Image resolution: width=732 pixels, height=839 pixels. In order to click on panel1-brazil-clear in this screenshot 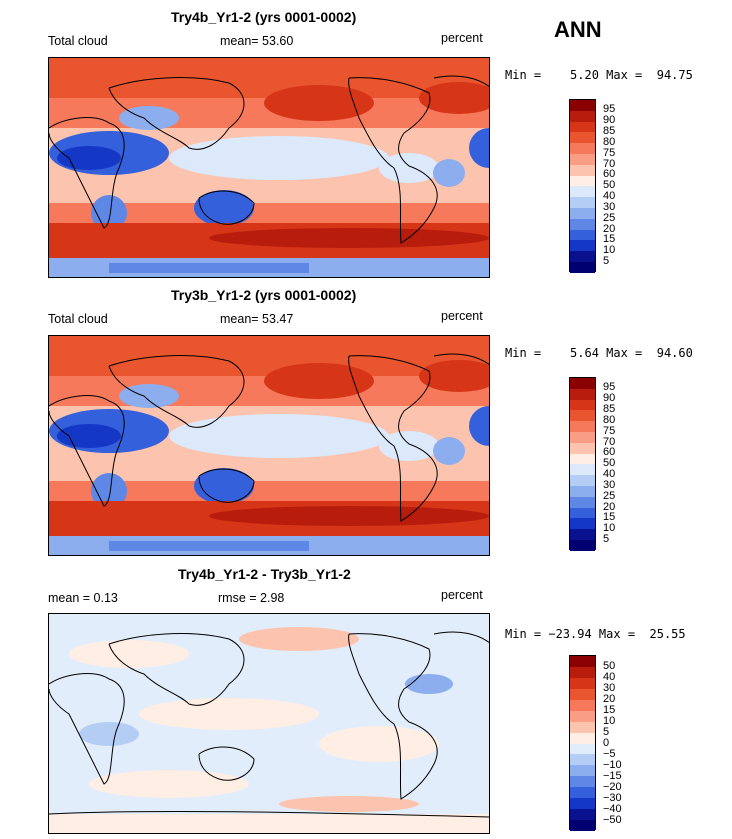, I will do `click(449, 173)`.